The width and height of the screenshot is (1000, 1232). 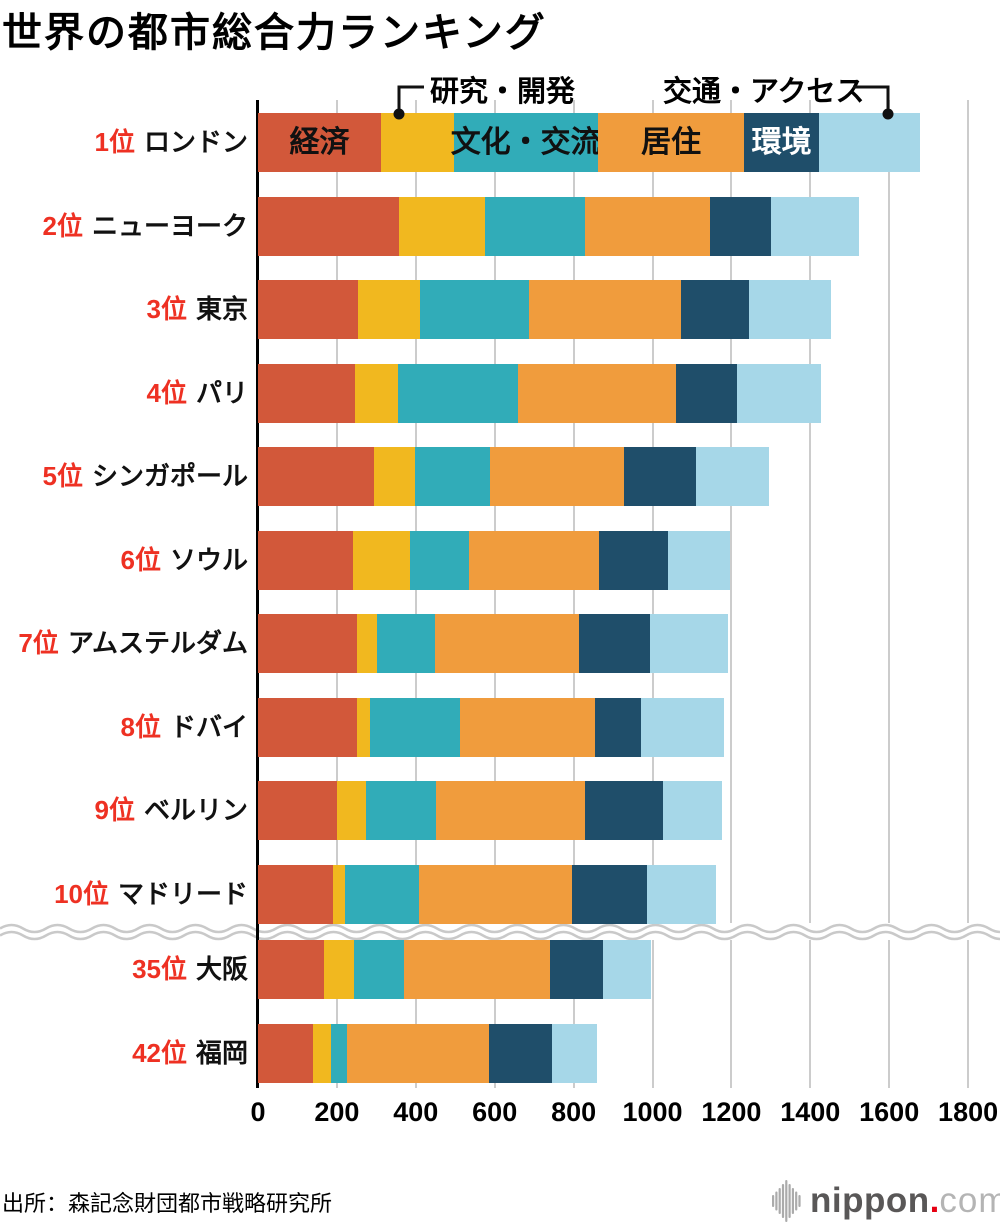 I want to click on bar-row-osaka, so click(x=454, y=969).